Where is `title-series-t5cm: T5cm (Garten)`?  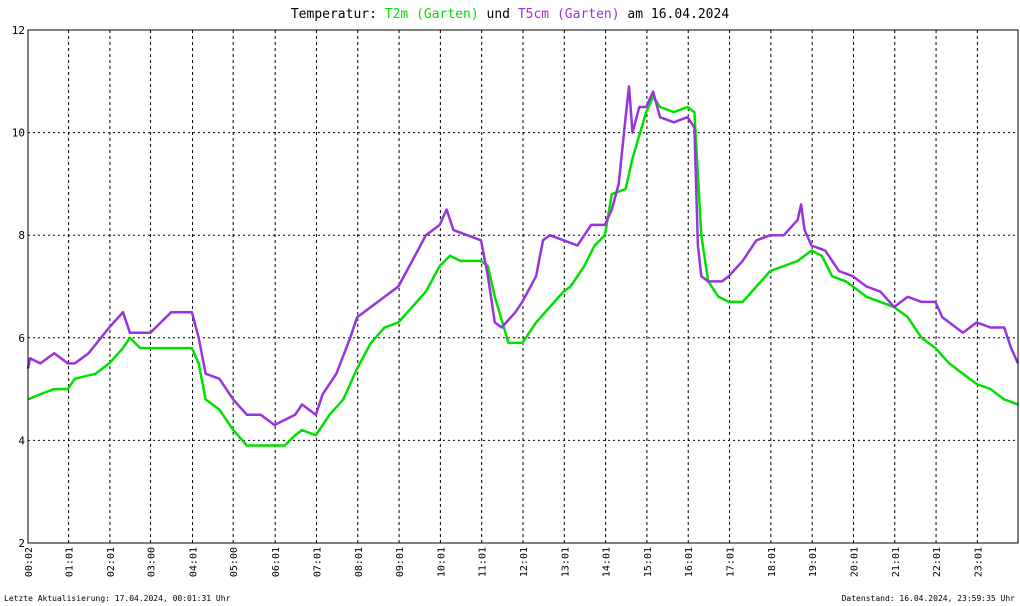
title-series-t5cm: T5cm (Garten) is located at coordinates (569, 14).